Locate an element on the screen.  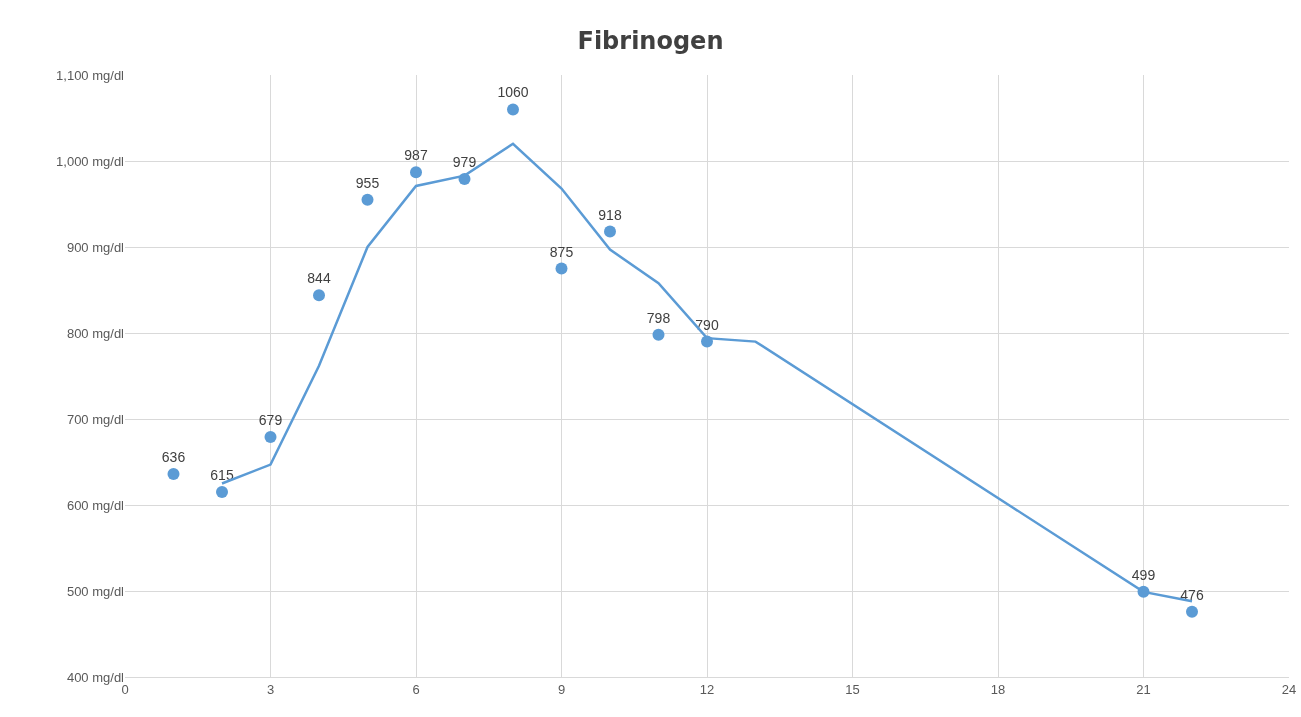
data-label: 679 is located at coordinates (270, 420).